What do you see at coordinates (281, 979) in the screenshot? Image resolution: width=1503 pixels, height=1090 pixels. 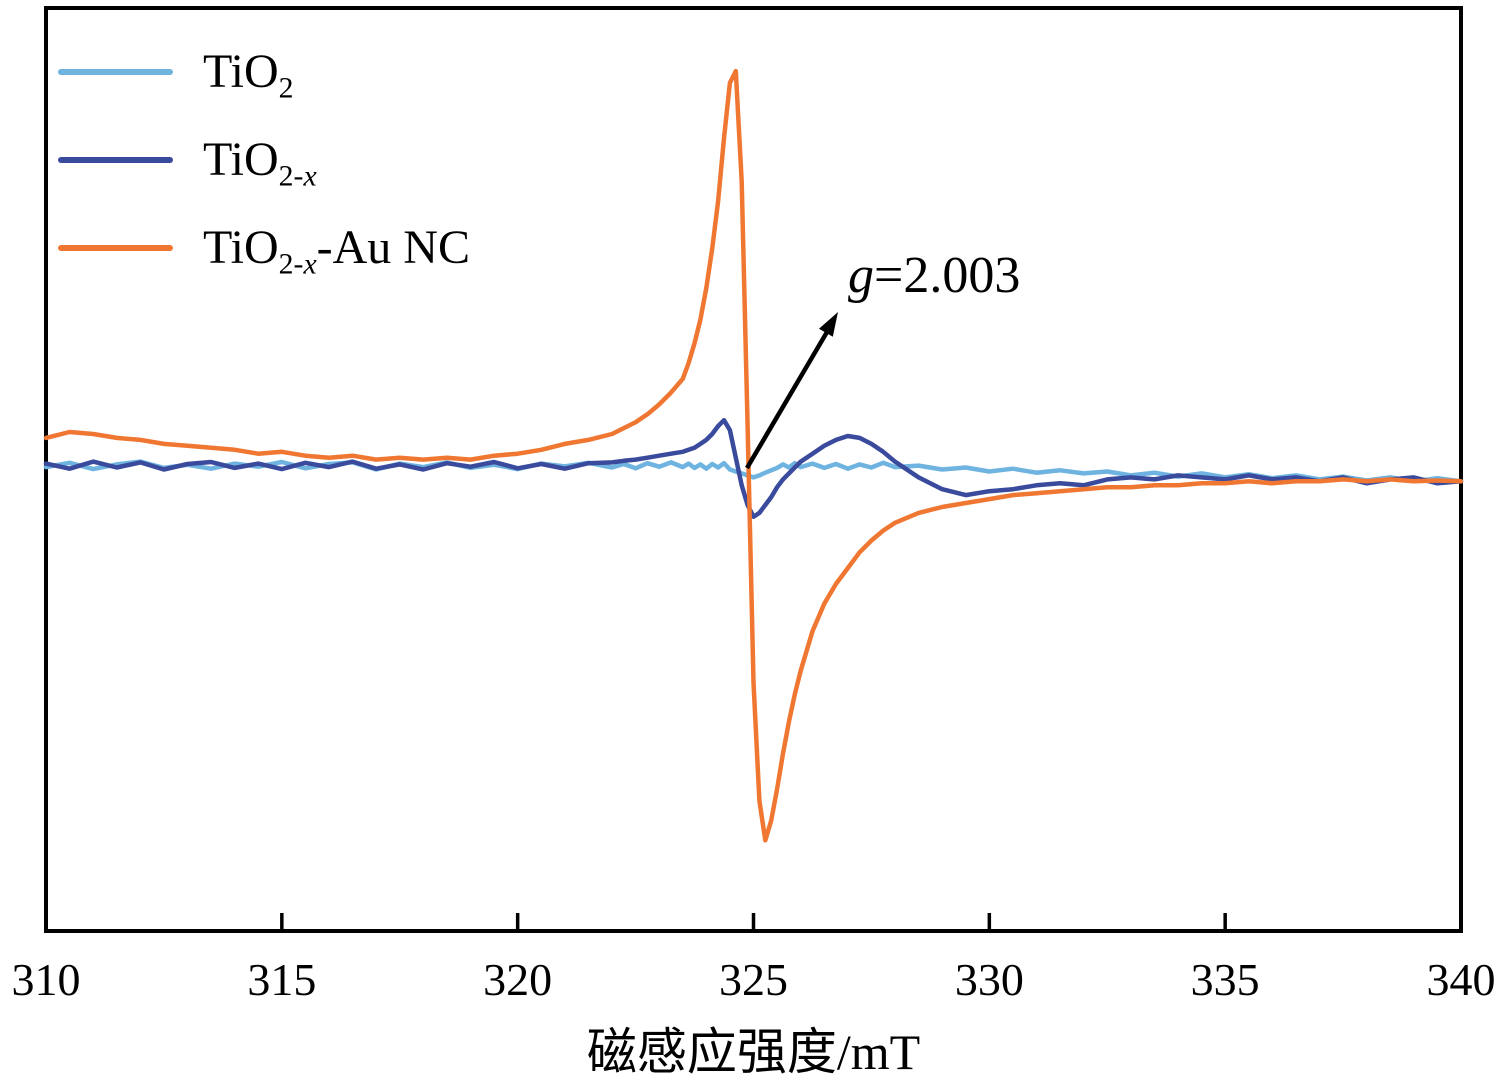 I see `x-tick-label-315: 315` at bounding box center [281, 979].